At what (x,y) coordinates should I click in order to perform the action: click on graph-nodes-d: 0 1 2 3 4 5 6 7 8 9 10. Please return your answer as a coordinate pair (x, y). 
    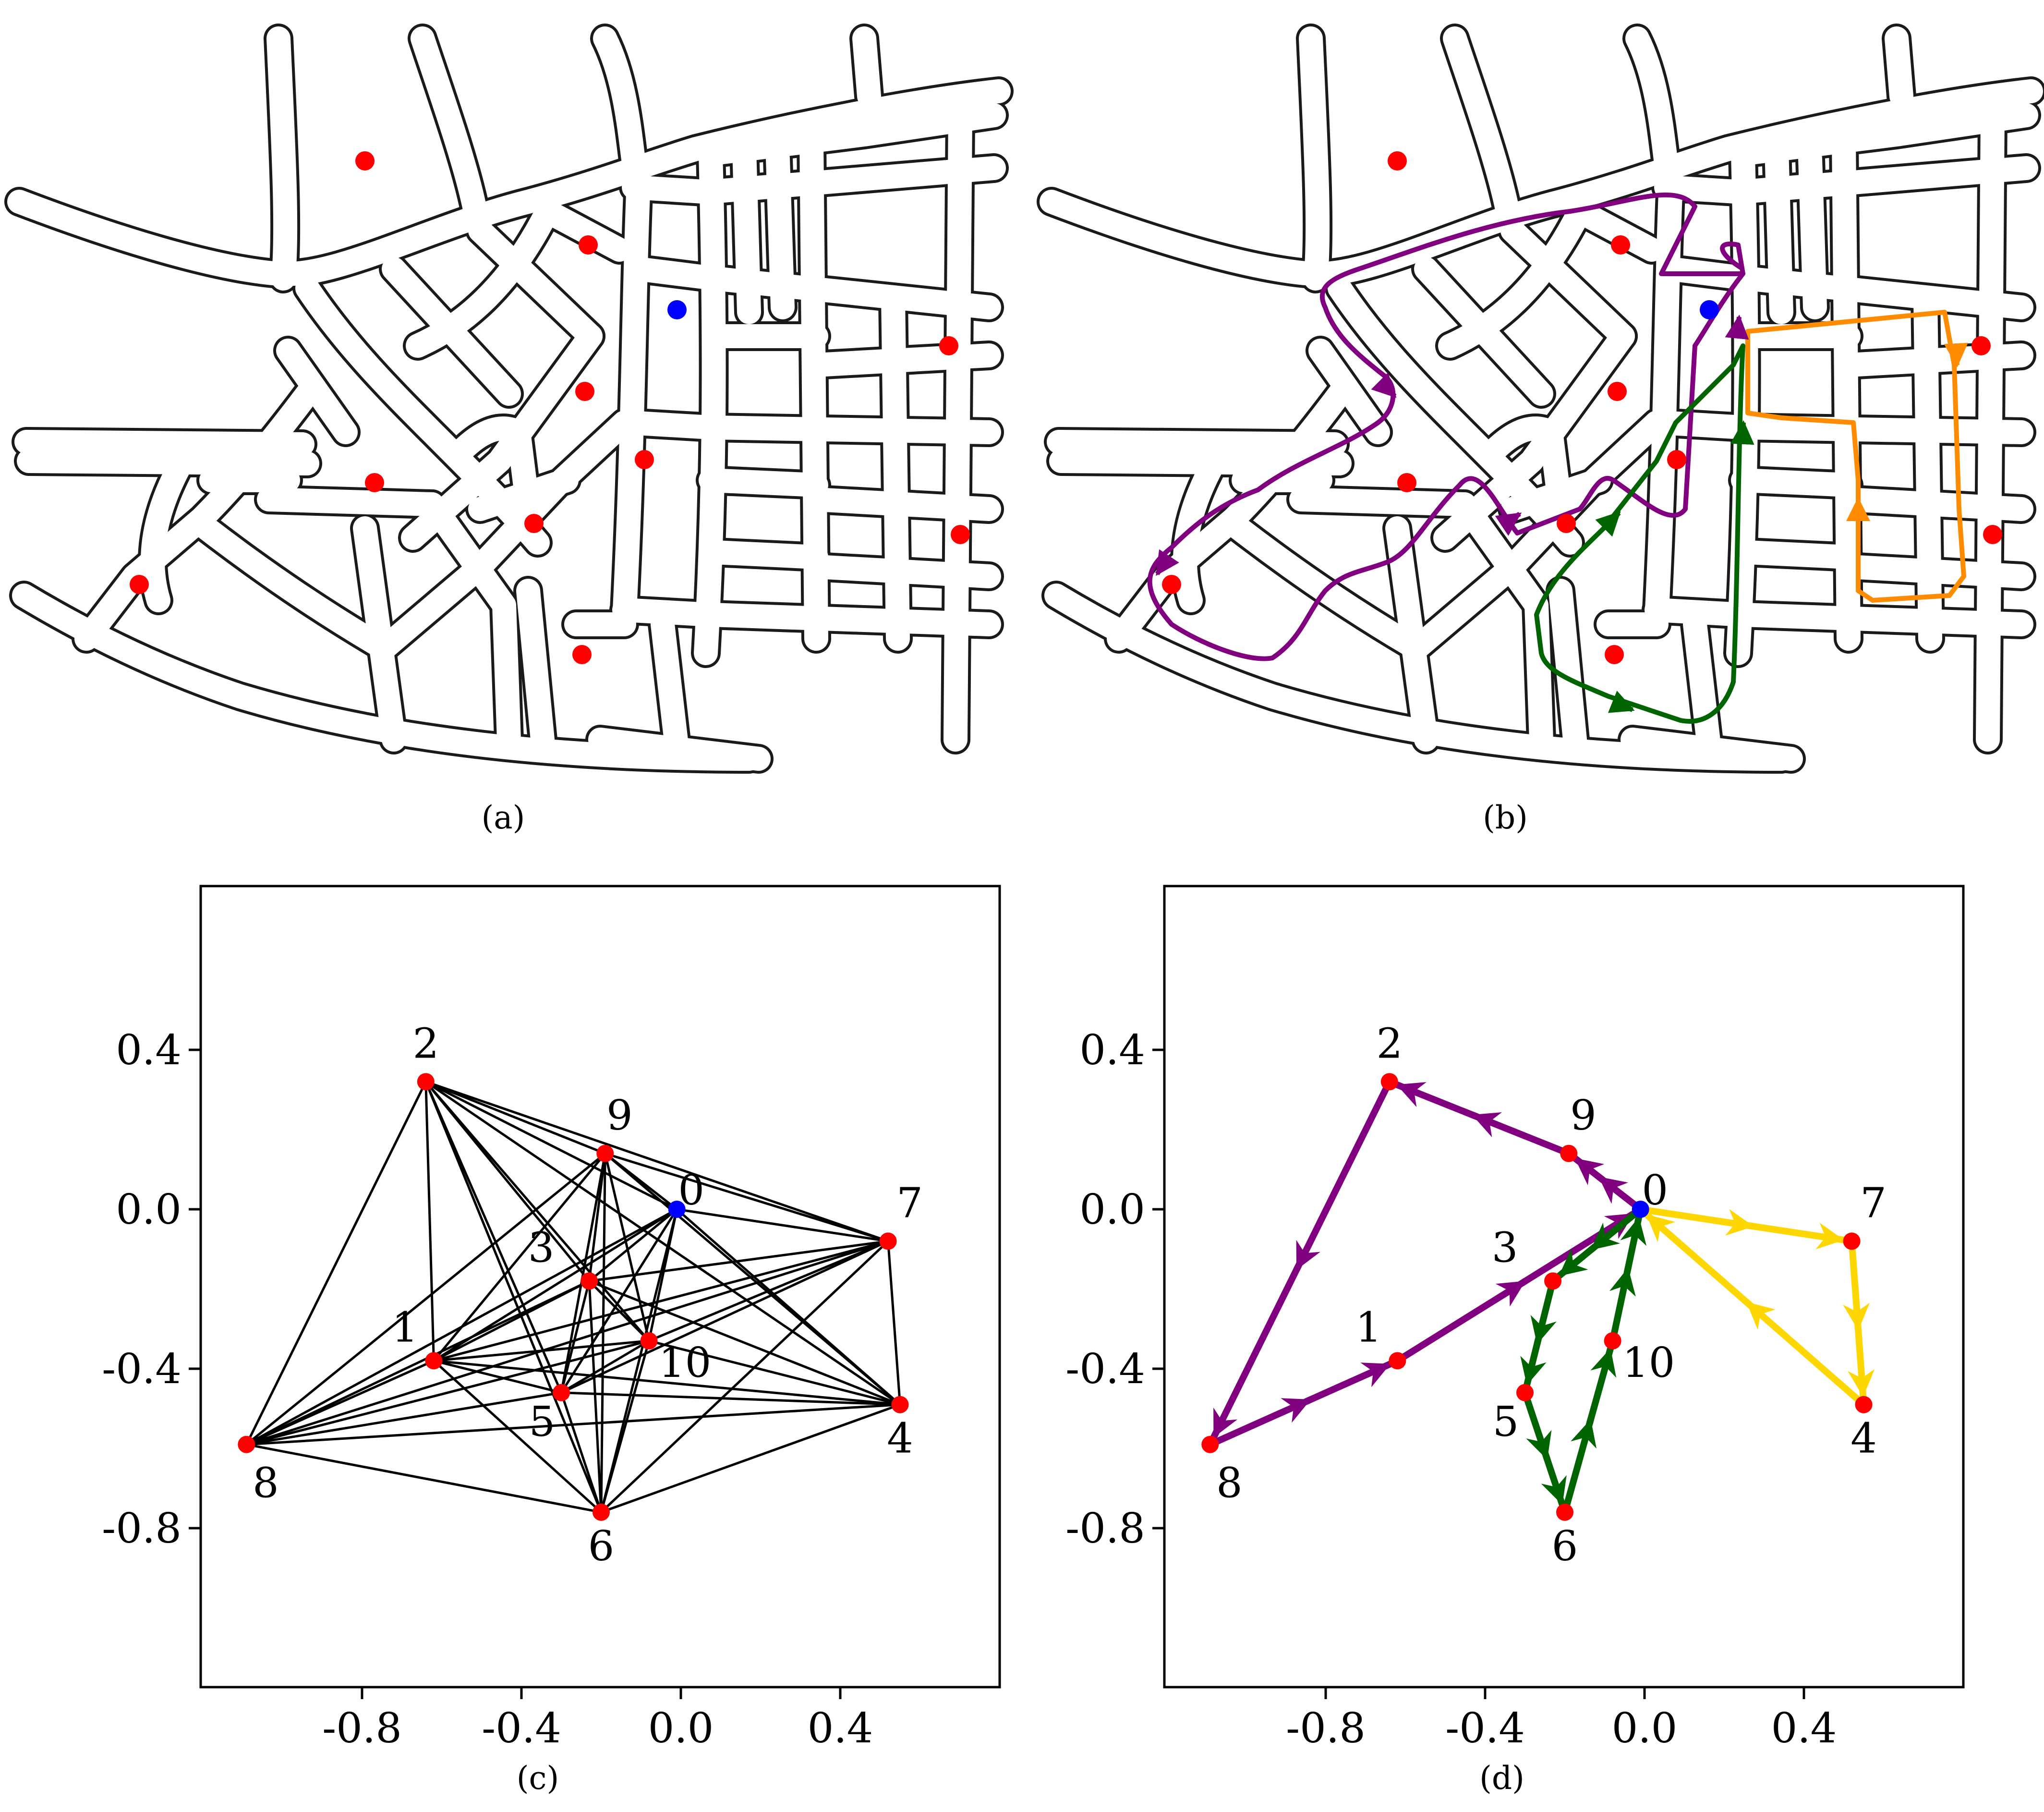
    Looking at the image, I should click on (1544, 1295).